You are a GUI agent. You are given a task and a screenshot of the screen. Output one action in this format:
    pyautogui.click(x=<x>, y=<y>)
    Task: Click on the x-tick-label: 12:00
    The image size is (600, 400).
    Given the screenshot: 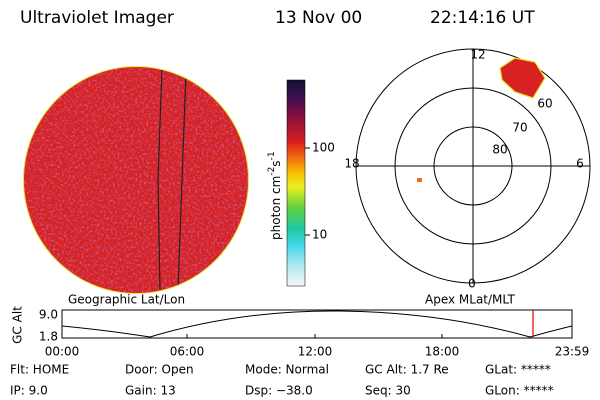 What is the action you would take?
    pyautogui.click(x=315, y=352)
    